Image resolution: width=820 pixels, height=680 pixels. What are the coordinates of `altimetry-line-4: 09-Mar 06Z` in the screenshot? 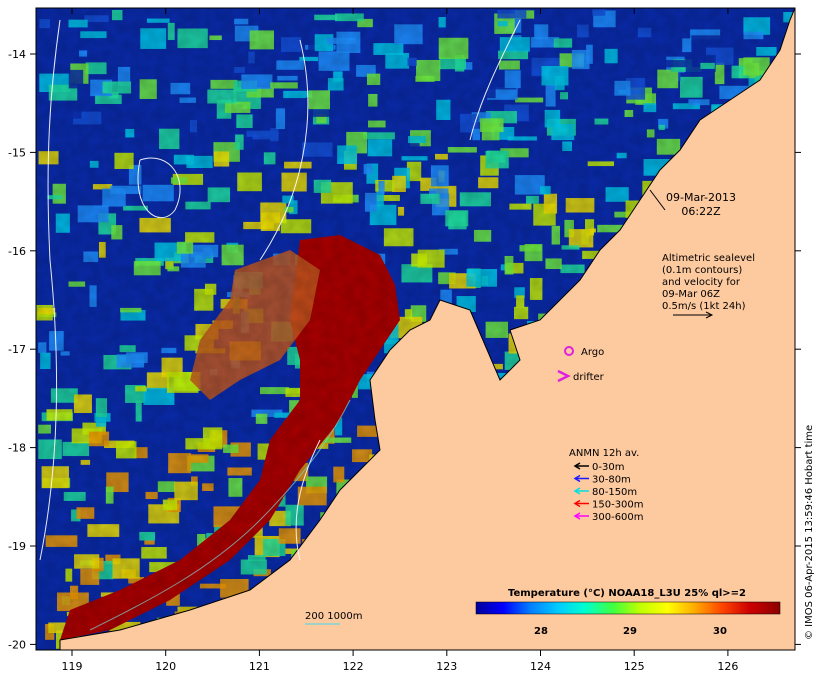 It's located at (691, 294).